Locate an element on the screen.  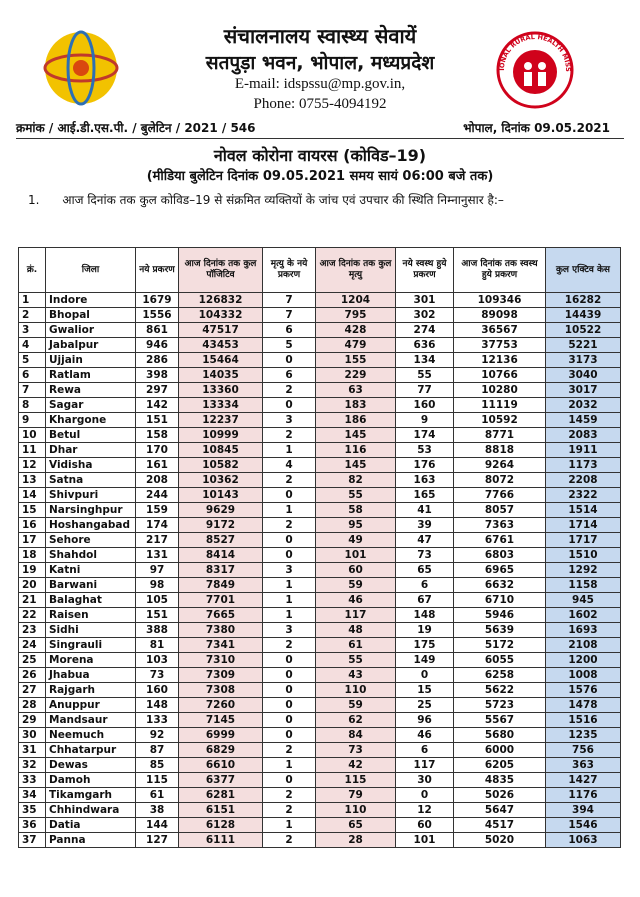
cell: 301 is located at coordinates (424, 300).